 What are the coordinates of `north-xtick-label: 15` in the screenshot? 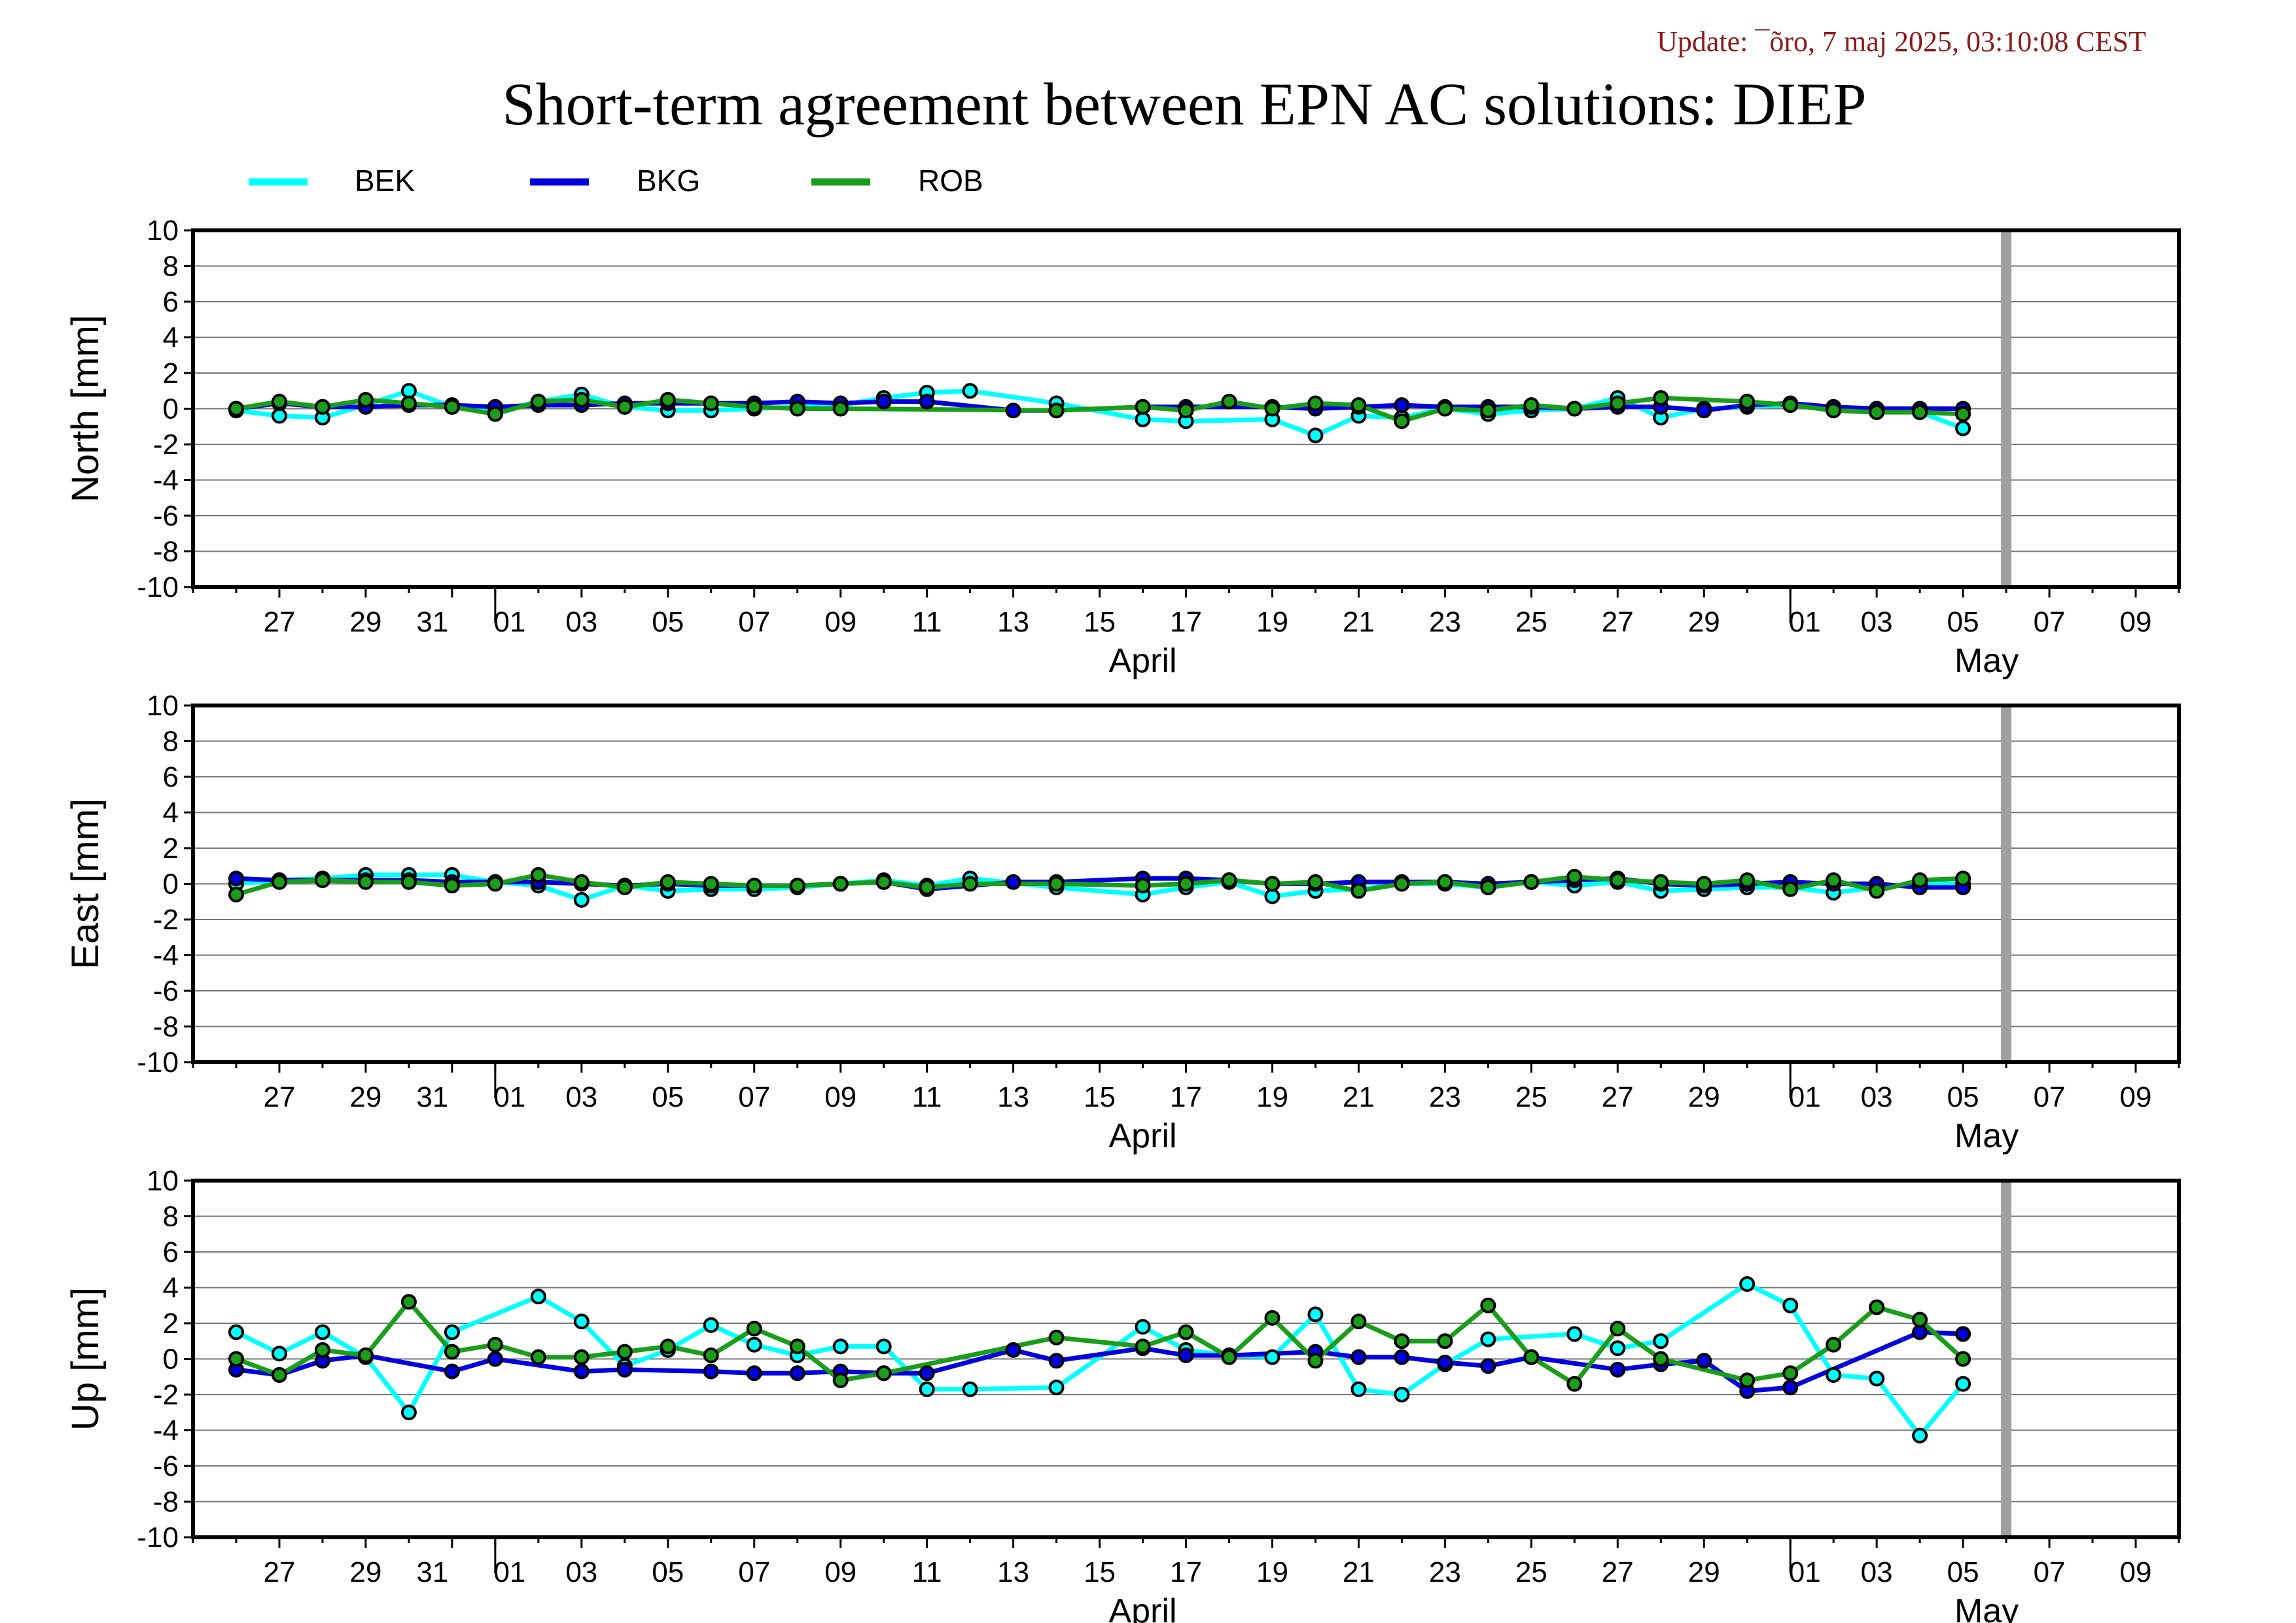 It's located at (1100, 622).